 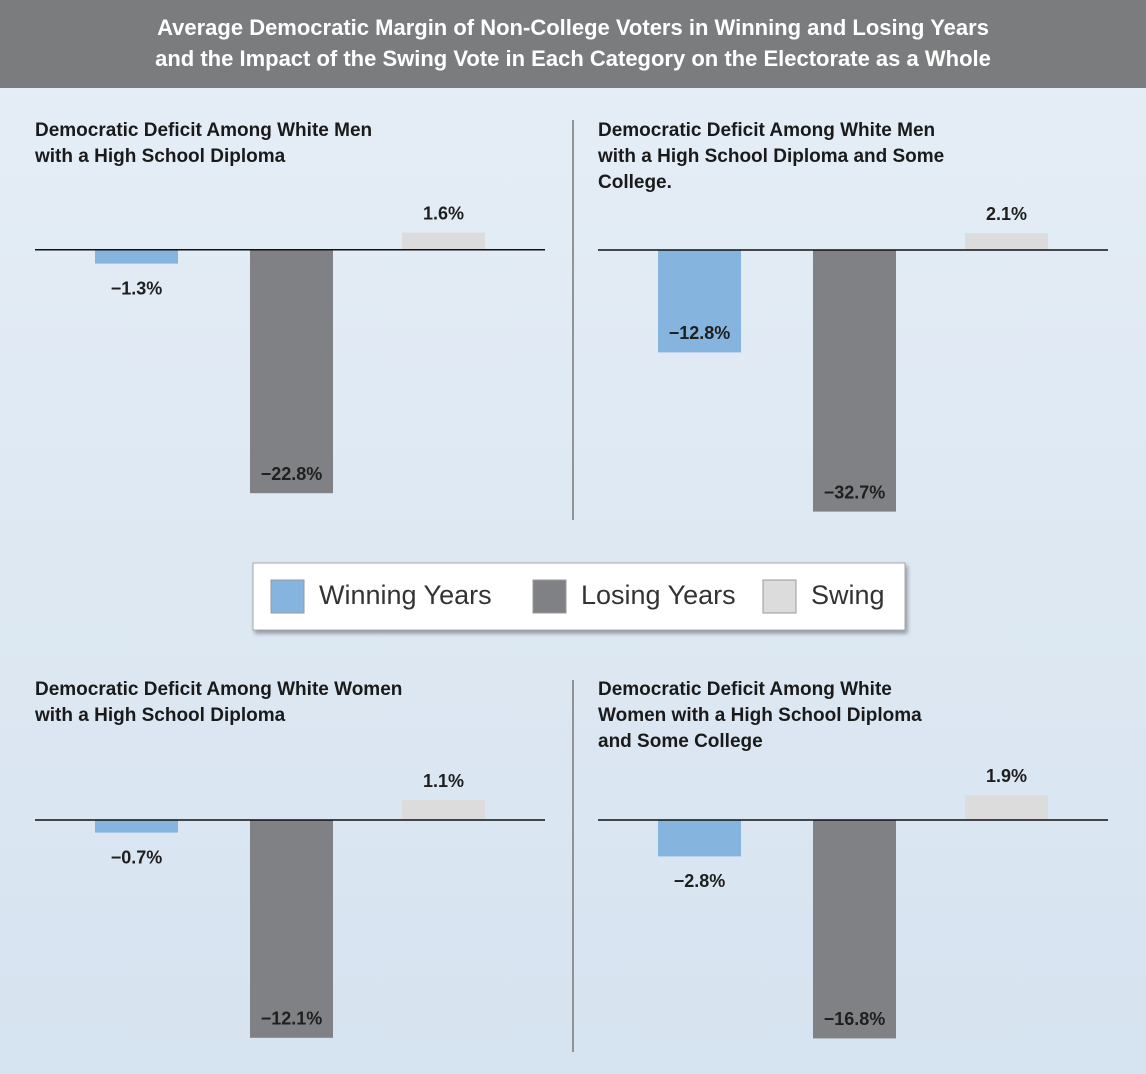 What do you see at coordinates (745, 689) in the screenshot?
I see `panel-title: Democratic Deficit Among White` at bounding box center [745, 689].